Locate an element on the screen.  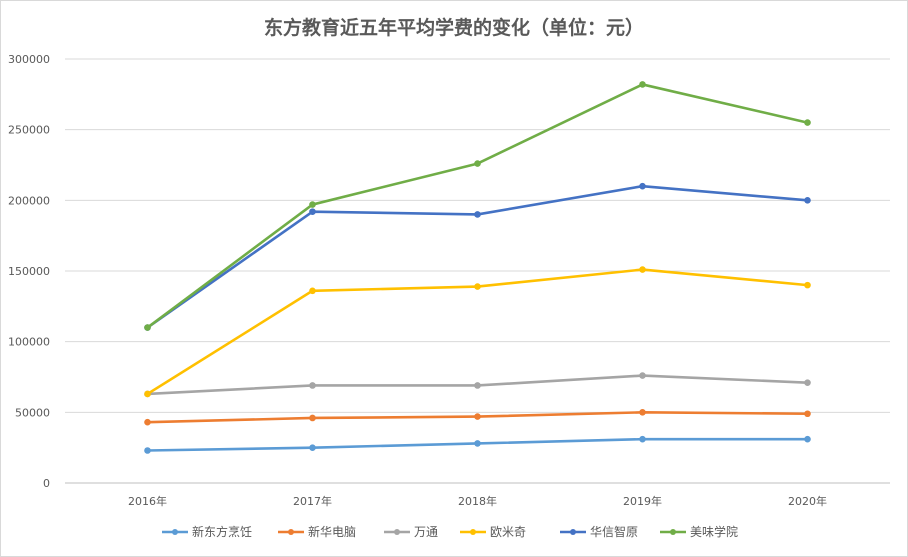
legend-item: 万通 is located at coordinates (411, 532).